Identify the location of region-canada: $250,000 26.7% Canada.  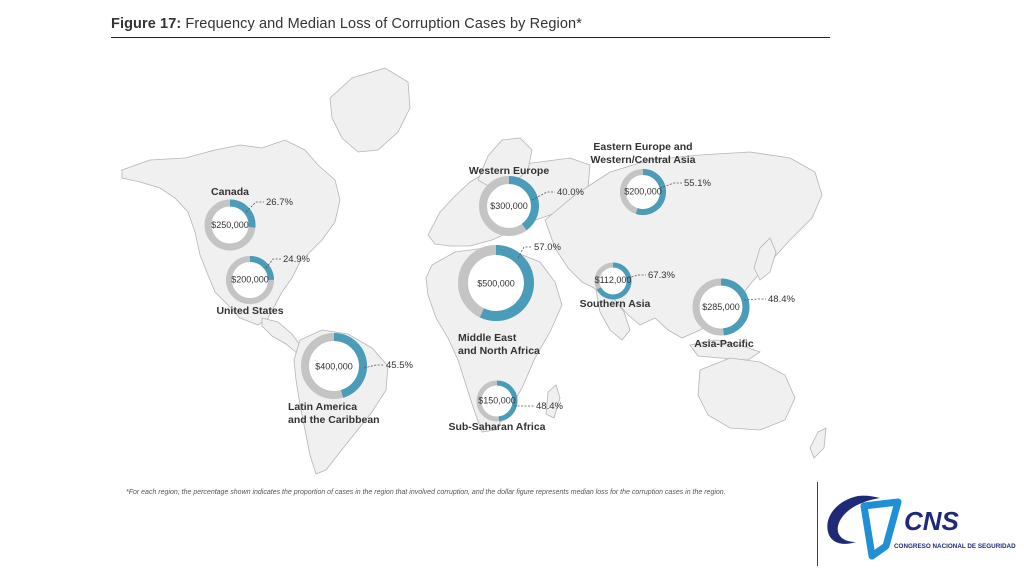
(248, 218).